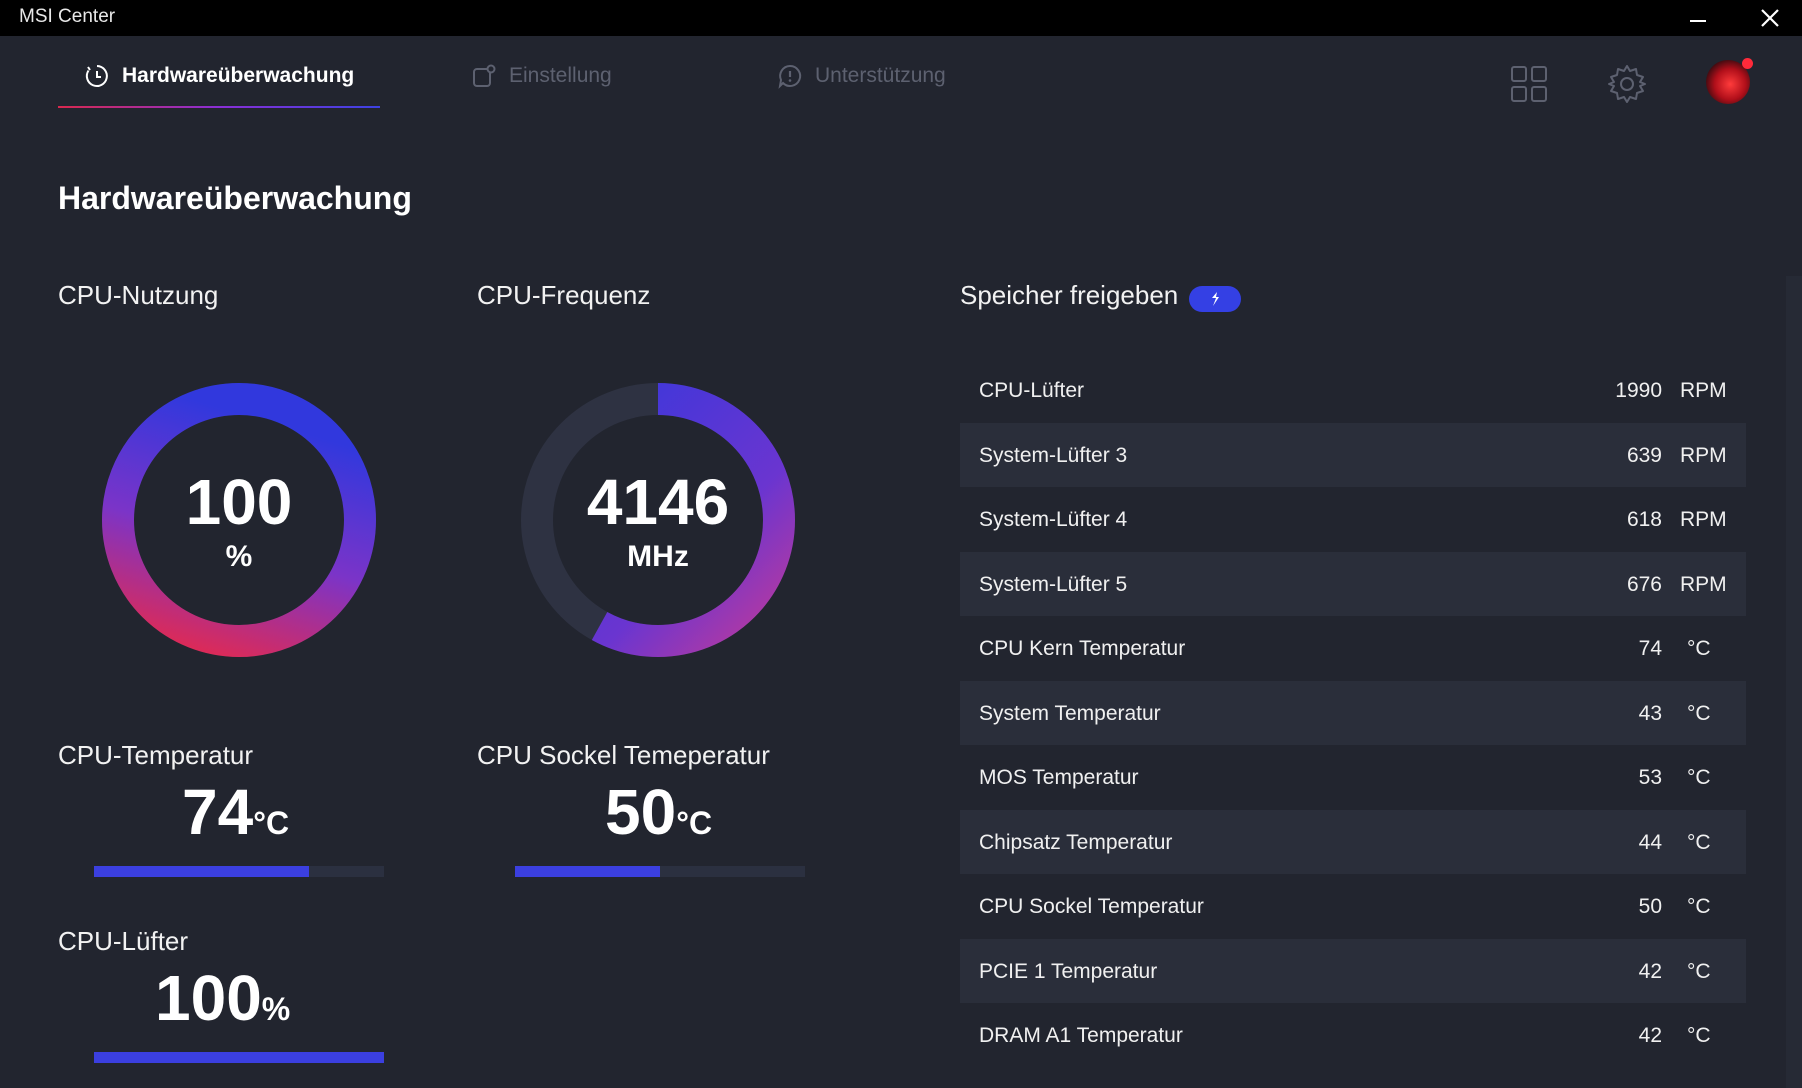 The width and height of the screenshot is (1802, 1088). I want to click on close-button, so click(1770, 18).